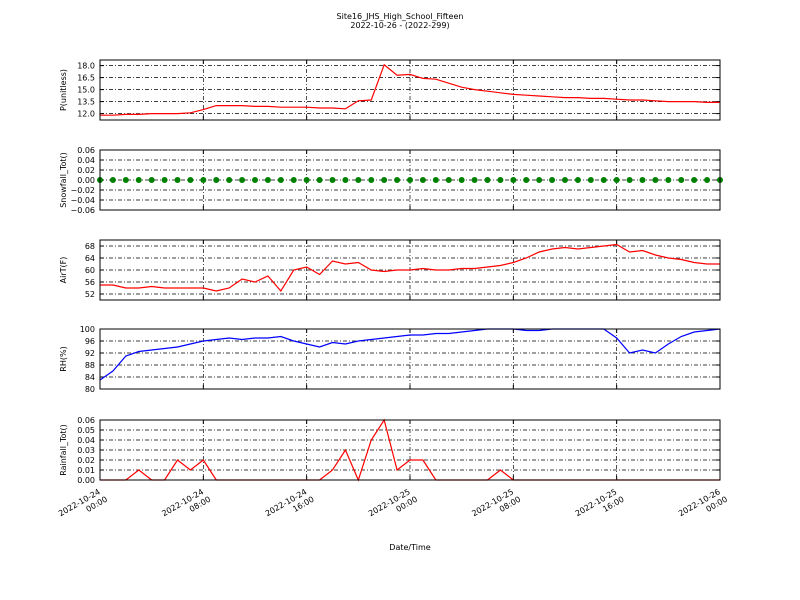  Describe the element at coordinates (90, 258) in the screenshot. I see `y-tick-label: 64` at that location.